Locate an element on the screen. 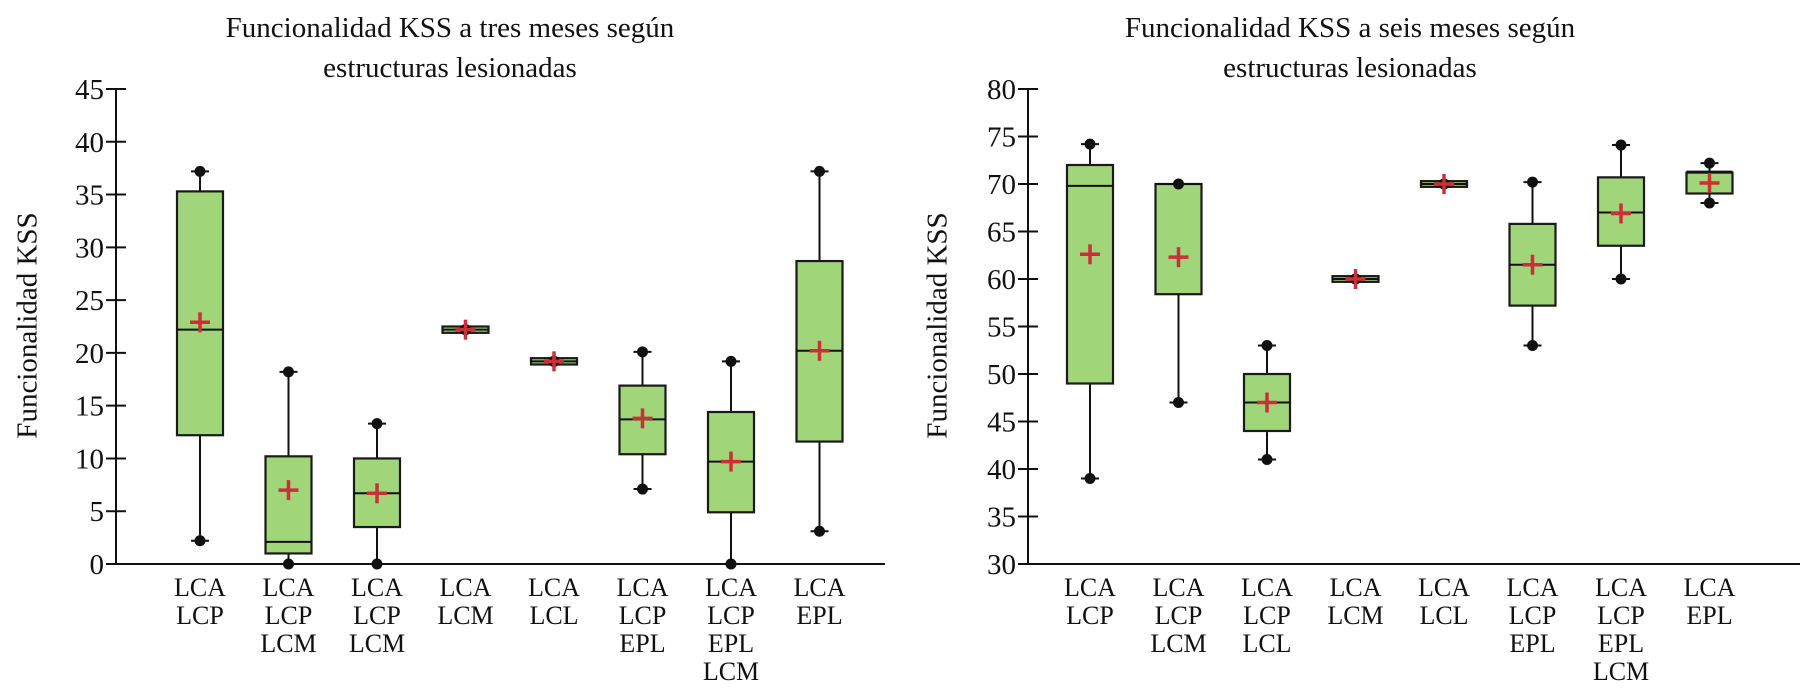  y-tick-label: 5 is located at coordinates (97, 512).